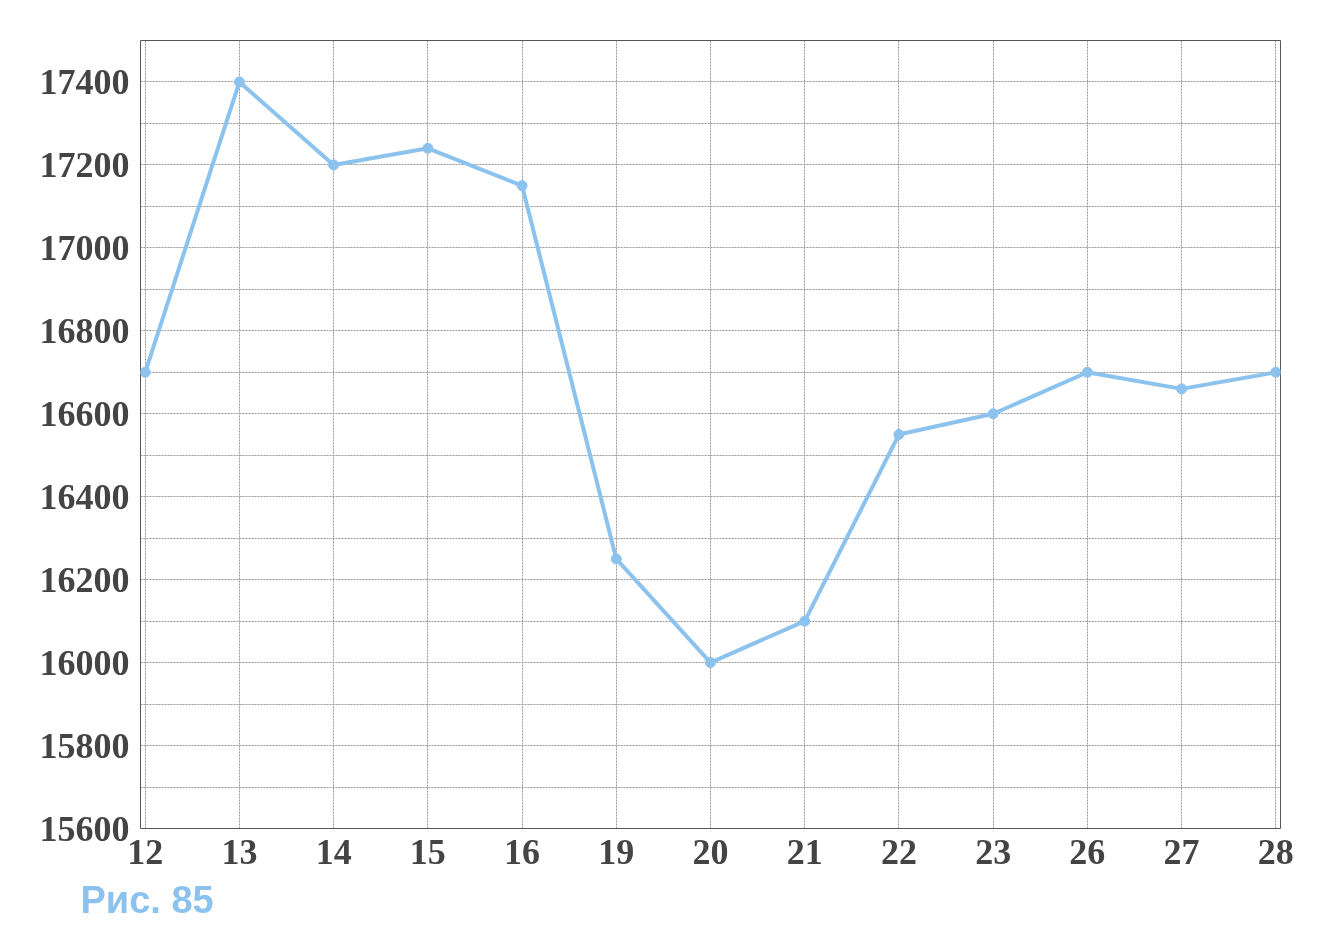 The image size is (1331, 944). What do you see at coordinates (84, 247) in the screenshot?
I see `y-tick-label: 17000` at bounding box center [84, 247].